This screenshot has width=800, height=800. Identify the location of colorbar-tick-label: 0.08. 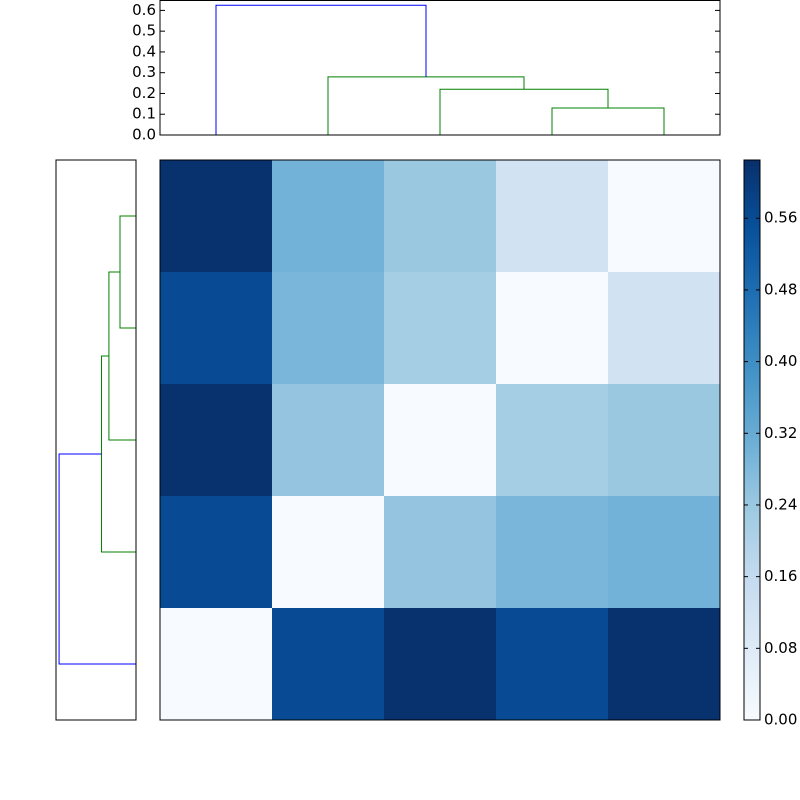
(780, 648).